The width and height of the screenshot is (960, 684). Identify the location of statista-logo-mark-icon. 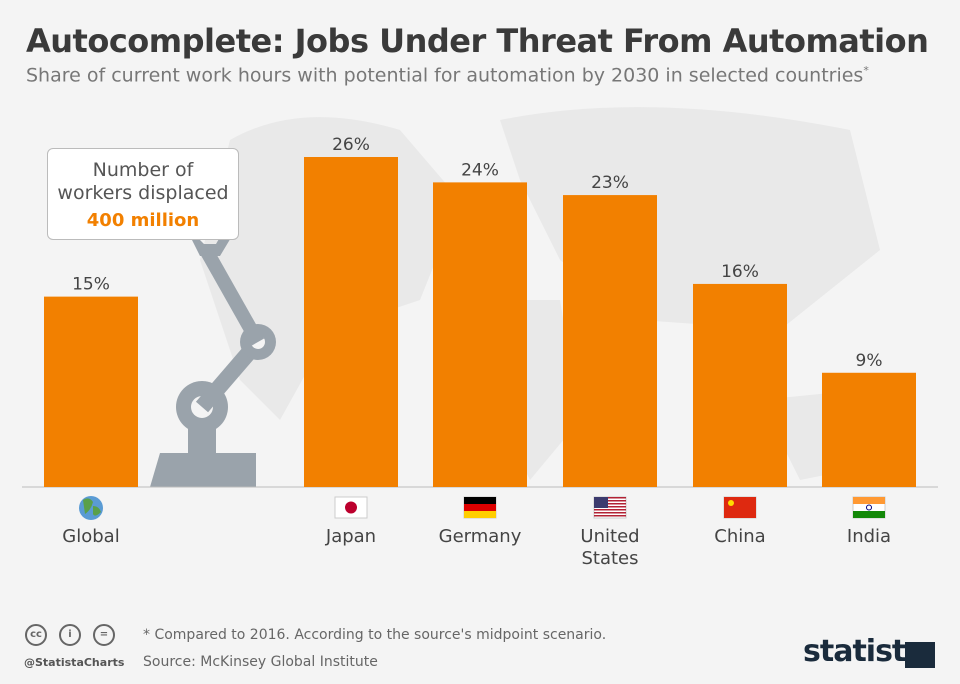
(920, 655).